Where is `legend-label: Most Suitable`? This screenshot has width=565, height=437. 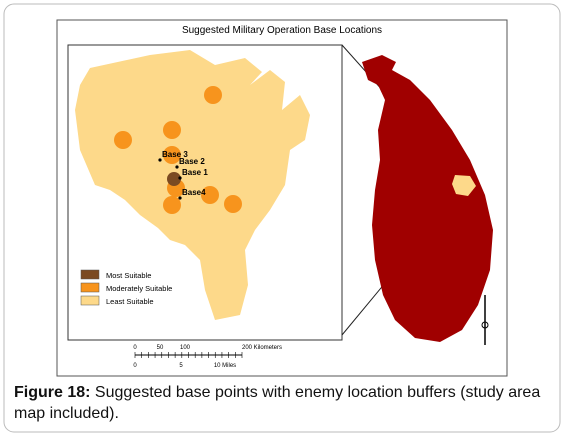 legend-label: Most Suitable is located at coordinates (128, 275).